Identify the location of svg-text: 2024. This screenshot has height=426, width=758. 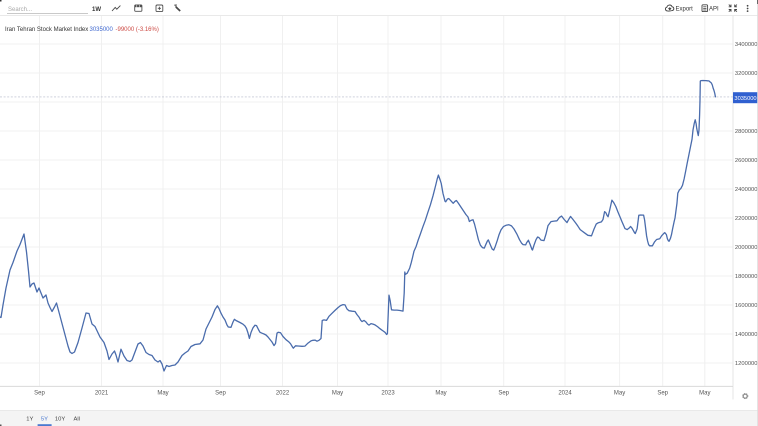
(565, 394).